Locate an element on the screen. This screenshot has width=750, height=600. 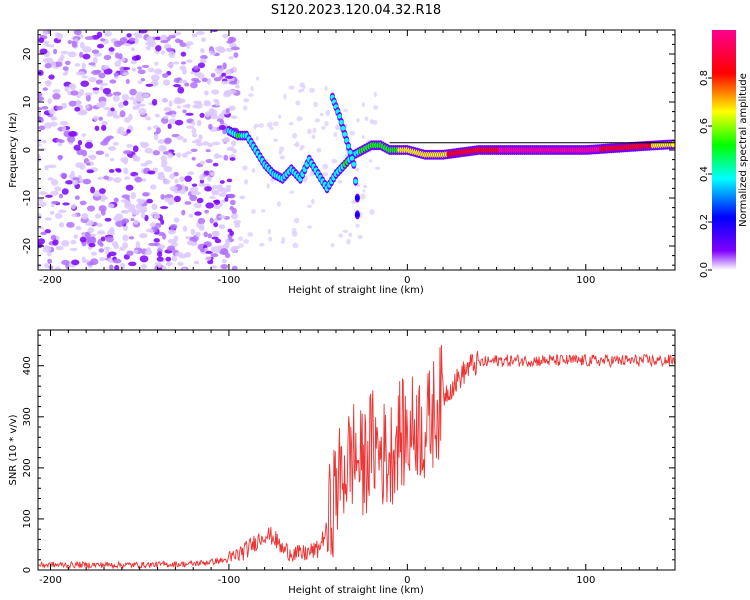
y-tick-label: 400 is located at coordinates (27, 365).